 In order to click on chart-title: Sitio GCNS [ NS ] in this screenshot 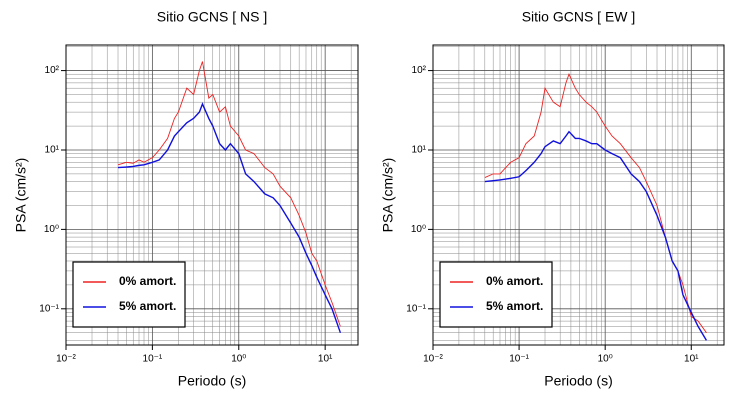, I will do `click(212, 17)`.